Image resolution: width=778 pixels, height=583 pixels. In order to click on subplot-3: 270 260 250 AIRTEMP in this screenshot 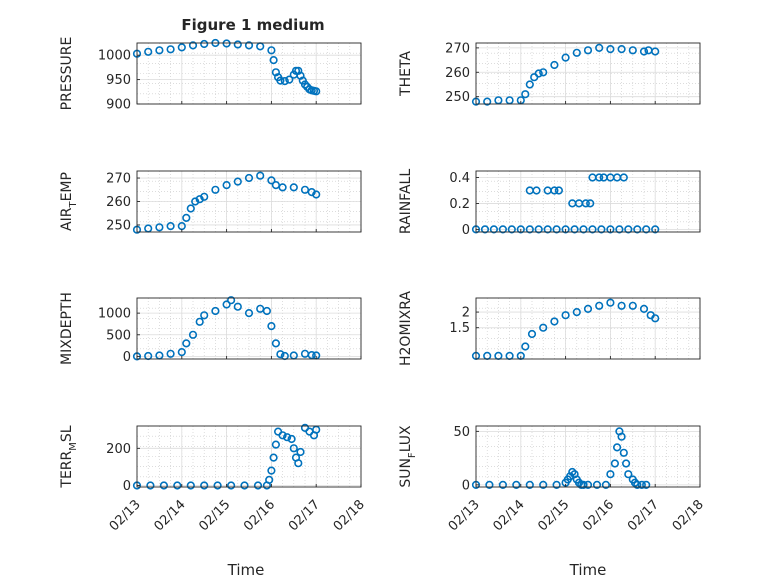, I will do `click(210, 202)`.